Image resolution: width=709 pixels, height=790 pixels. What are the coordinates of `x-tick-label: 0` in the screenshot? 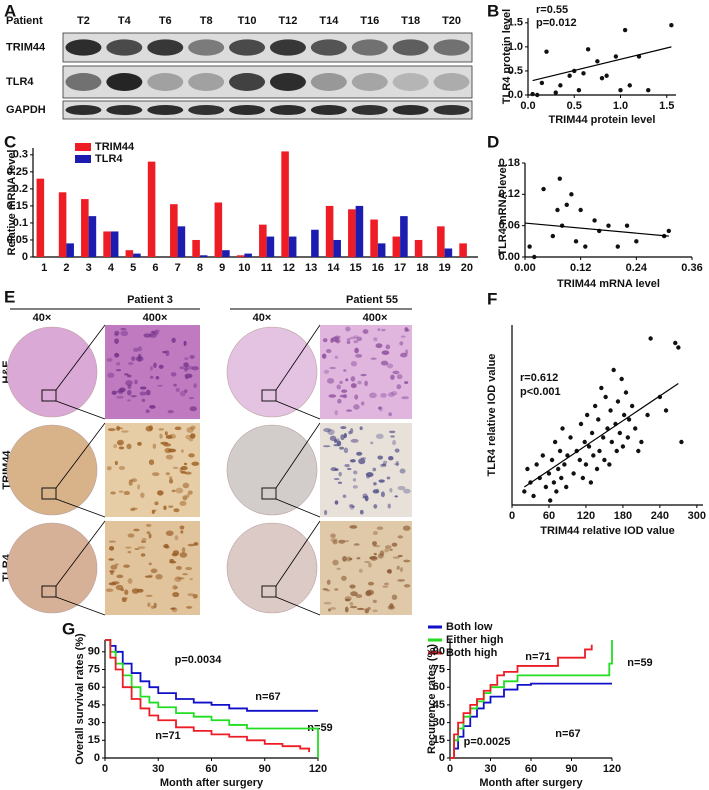 It's located at (512, 516).